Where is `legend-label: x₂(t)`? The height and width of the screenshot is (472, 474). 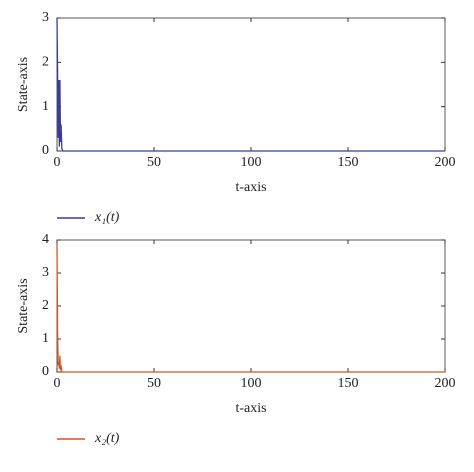
legend-label: x₂(t) is located at coordinates (107, 438).